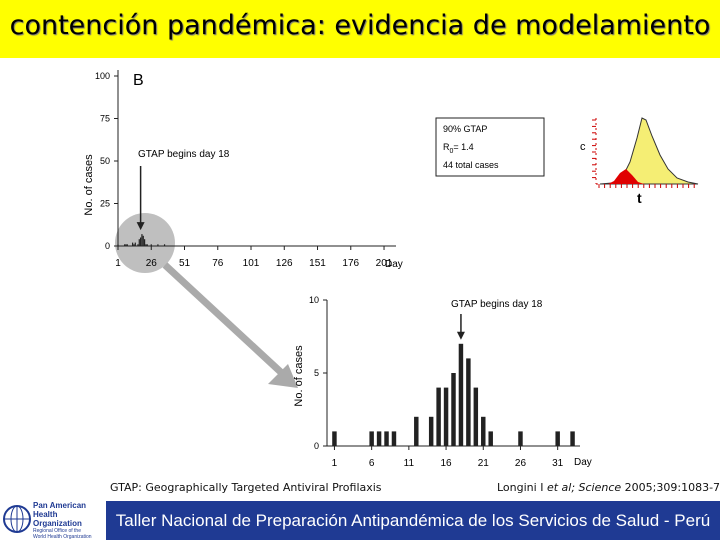  Describe the element at coordinates (218, 263) in the screenshot. I see `x-tick-label: 76` at that location.